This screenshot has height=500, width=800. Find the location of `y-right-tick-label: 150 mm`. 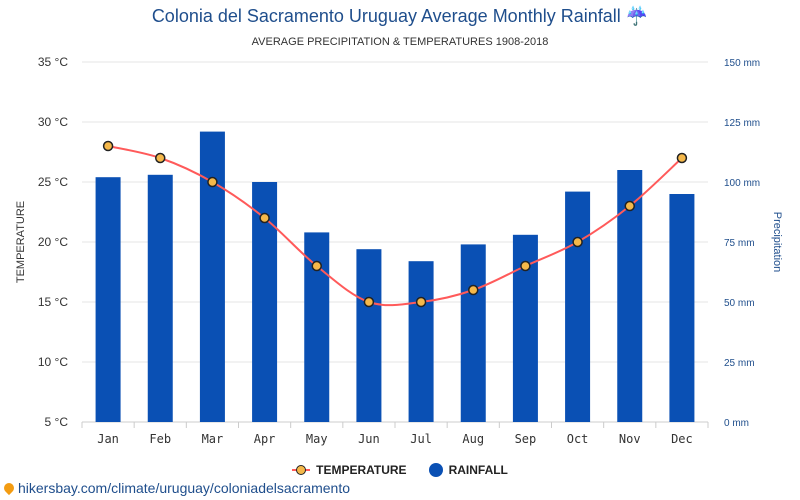

y-right-tick-label: 150 mm is located at coordinates (742, 63).